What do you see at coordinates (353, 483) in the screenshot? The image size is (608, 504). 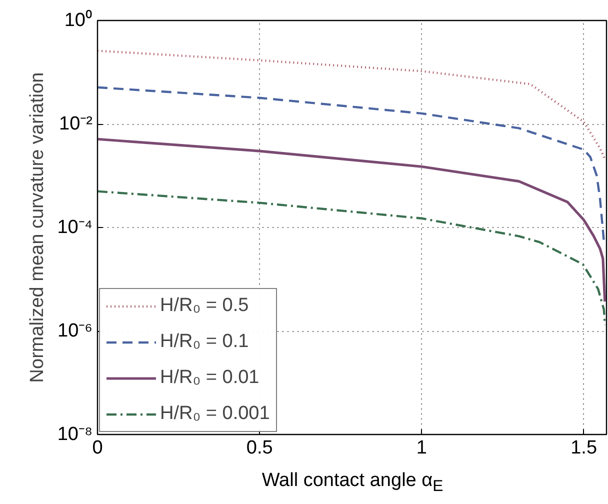 I see `x-axis-title: Wall contact angle α$_{E}$` at bounding box center [353, 483].